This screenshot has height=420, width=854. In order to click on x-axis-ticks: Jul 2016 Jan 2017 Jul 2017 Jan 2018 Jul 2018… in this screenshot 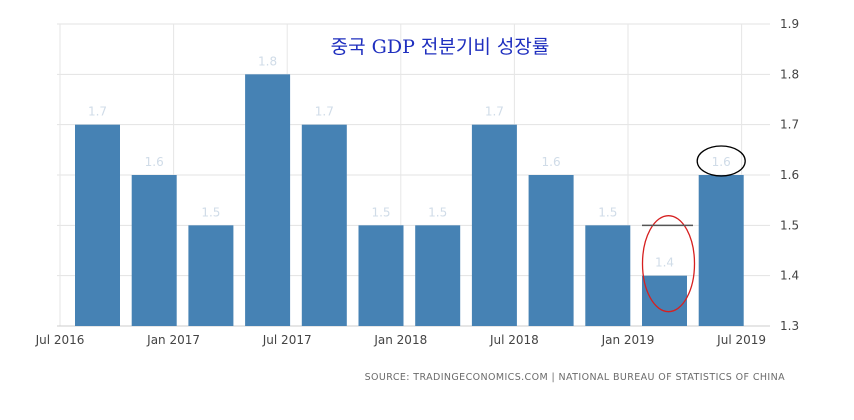, I will do `click(400, 340)`.